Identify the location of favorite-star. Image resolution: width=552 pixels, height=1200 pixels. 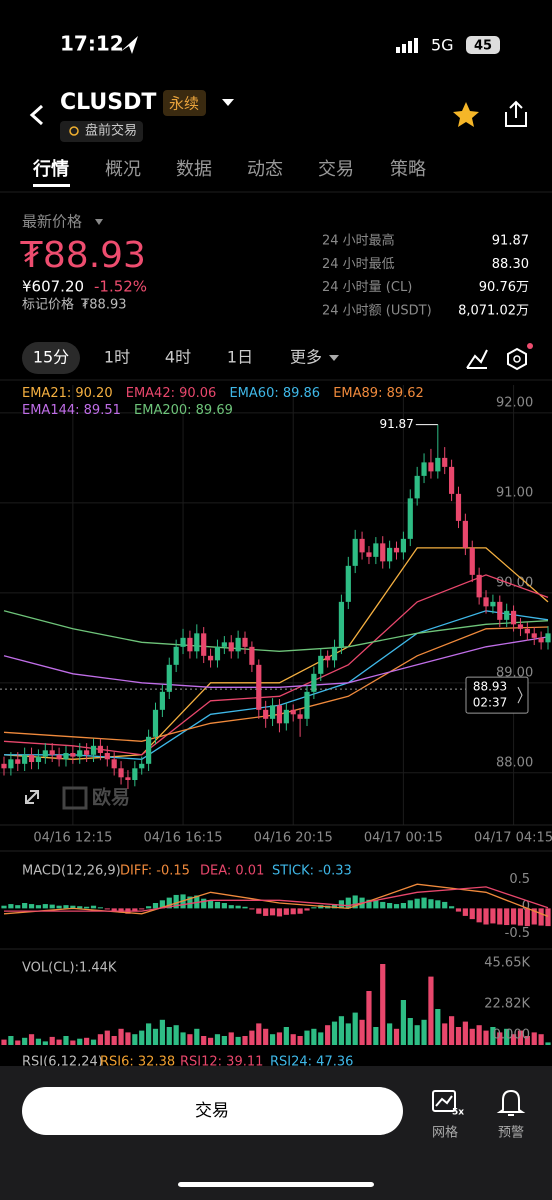
(466, 114).